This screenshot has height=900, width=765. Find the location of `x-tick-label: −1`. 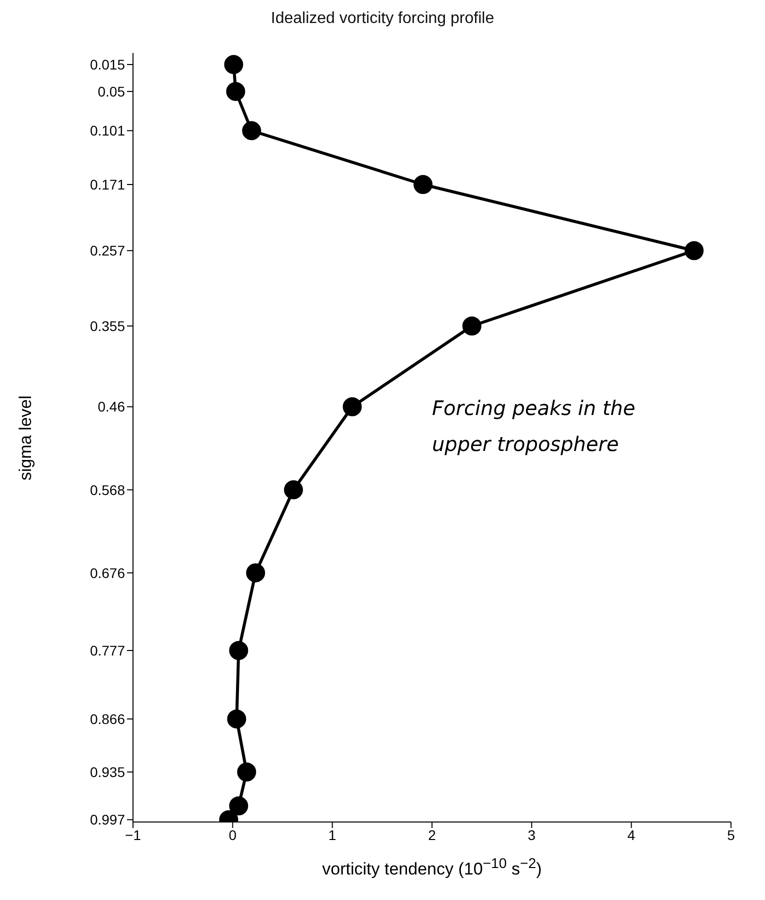

x-tick-label: −1 is located at coordinates (133, 834).